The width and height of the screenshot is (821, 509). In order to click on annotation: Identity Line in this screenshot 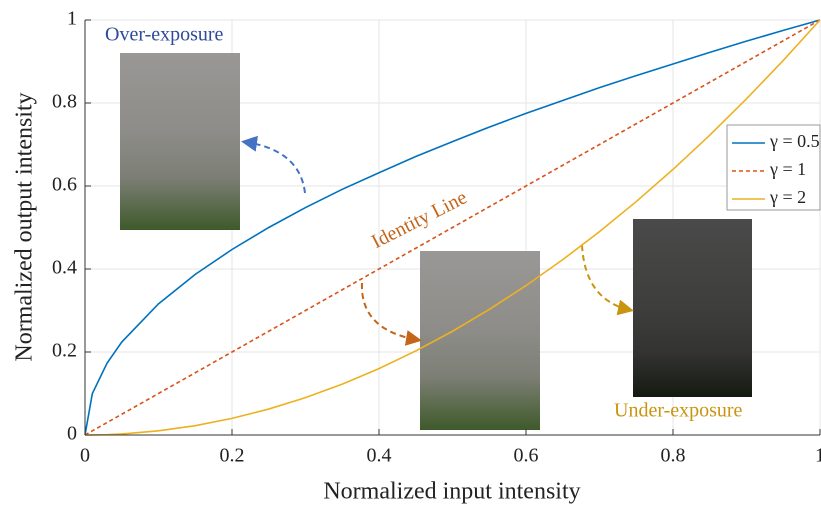, I will do `click(419, 219)`.